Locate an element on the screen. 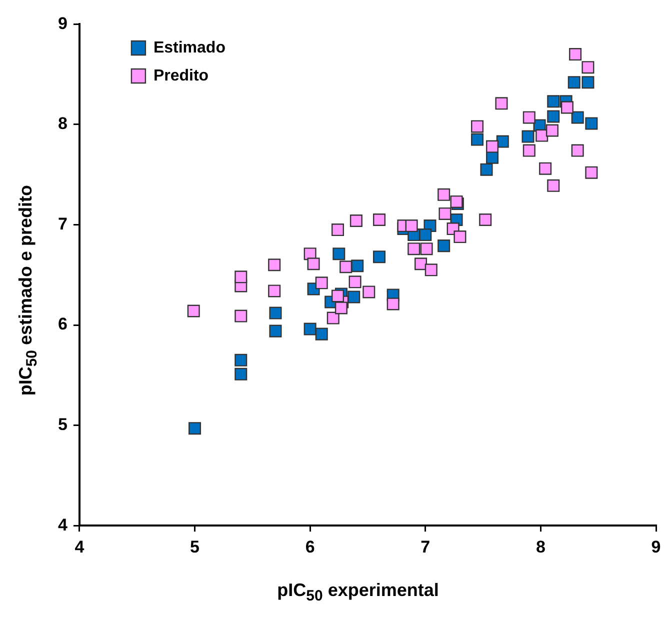 This screenshot has height=630, width=672. legend-label: Estimado is located at coordinates (189, 47).